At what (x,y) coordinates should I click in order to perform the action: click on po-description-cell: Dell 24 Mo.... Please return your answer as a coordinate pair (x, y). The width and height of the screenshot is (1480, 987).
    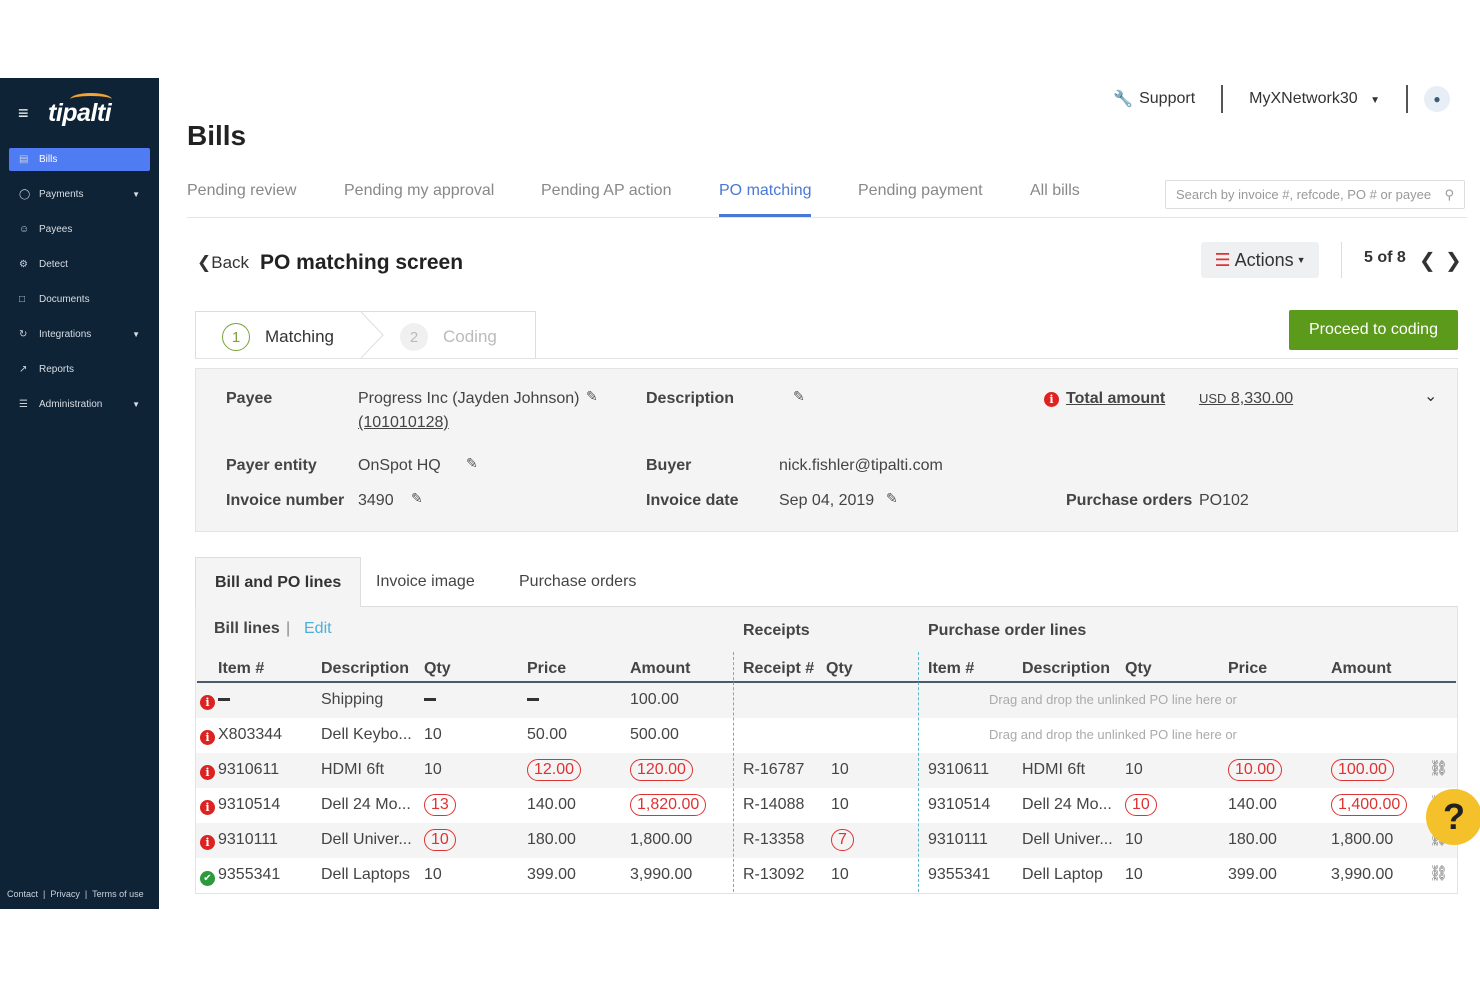
    Looking at the image, I should click on (1067, 804).